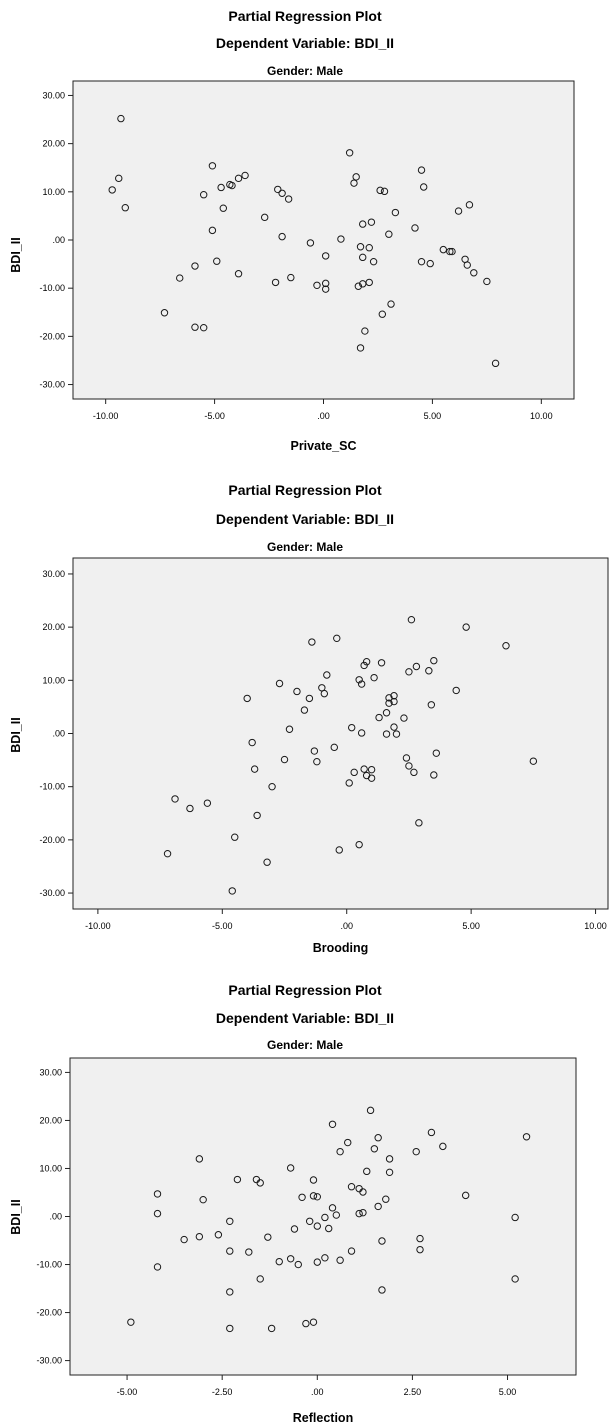  Describe the element at coordinates (323, 446) in the screenshot. I see `x-axis-label: Private_SC` at that location.